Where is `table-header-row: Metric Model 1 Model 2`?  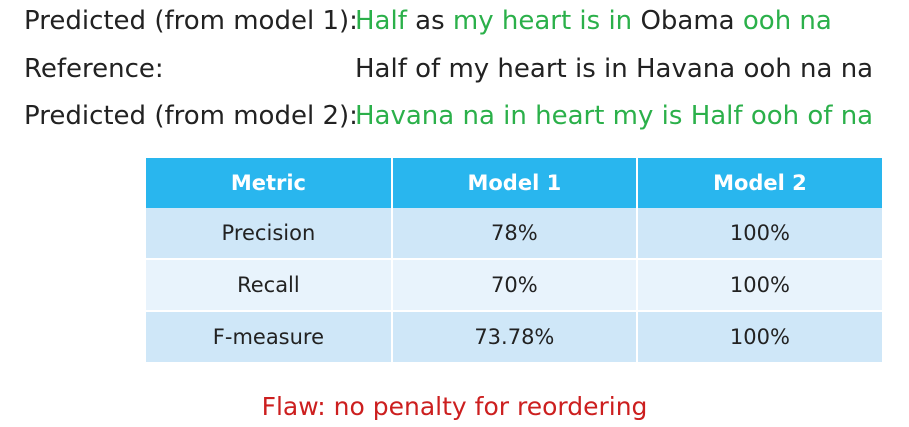
table-header-row: Metric Model 1 Model 2 is located at coordinates (514, 183).